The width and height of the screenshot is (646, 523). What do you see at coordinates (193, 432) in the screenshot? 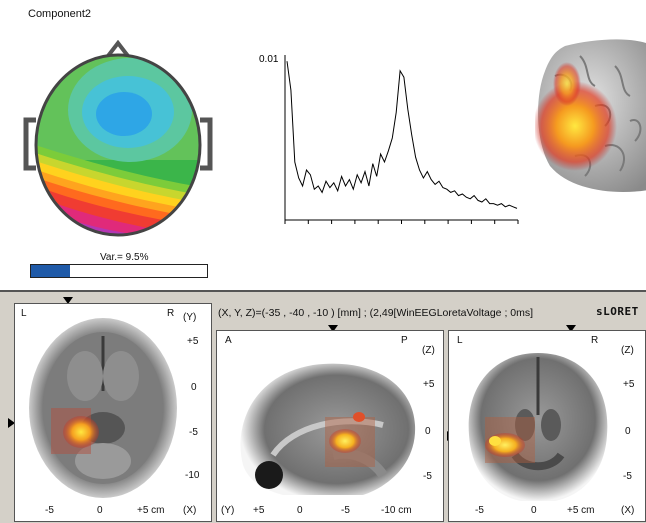
I see `axial-vtick: -5` at bounding box center [193, 432].